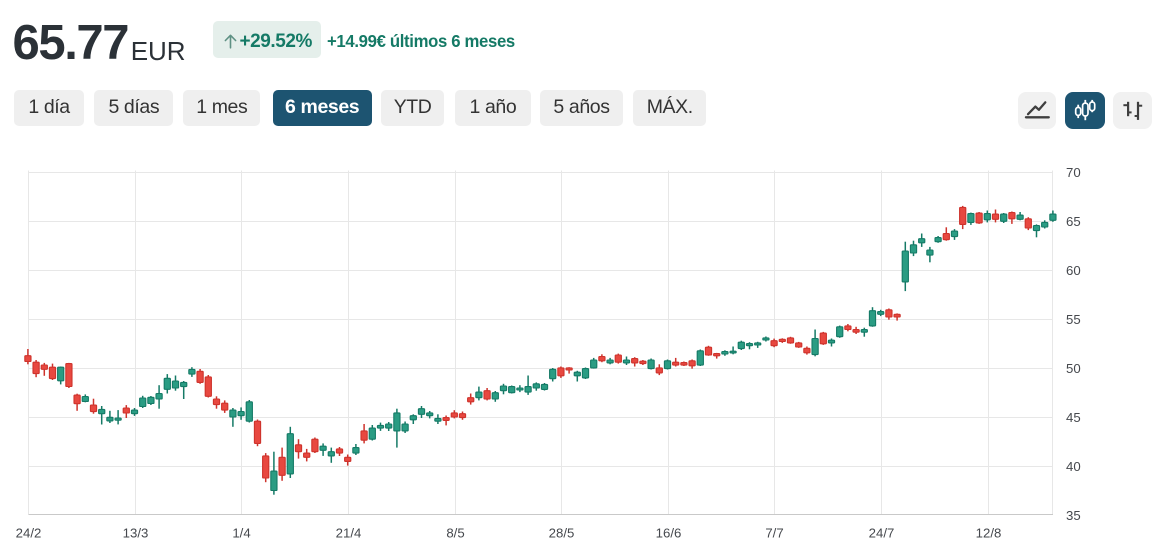 The image size is (1162, 559). Describe the element at coordinates (669, 533) in the screenshot. I see `svg-text: 16/6` at that location.